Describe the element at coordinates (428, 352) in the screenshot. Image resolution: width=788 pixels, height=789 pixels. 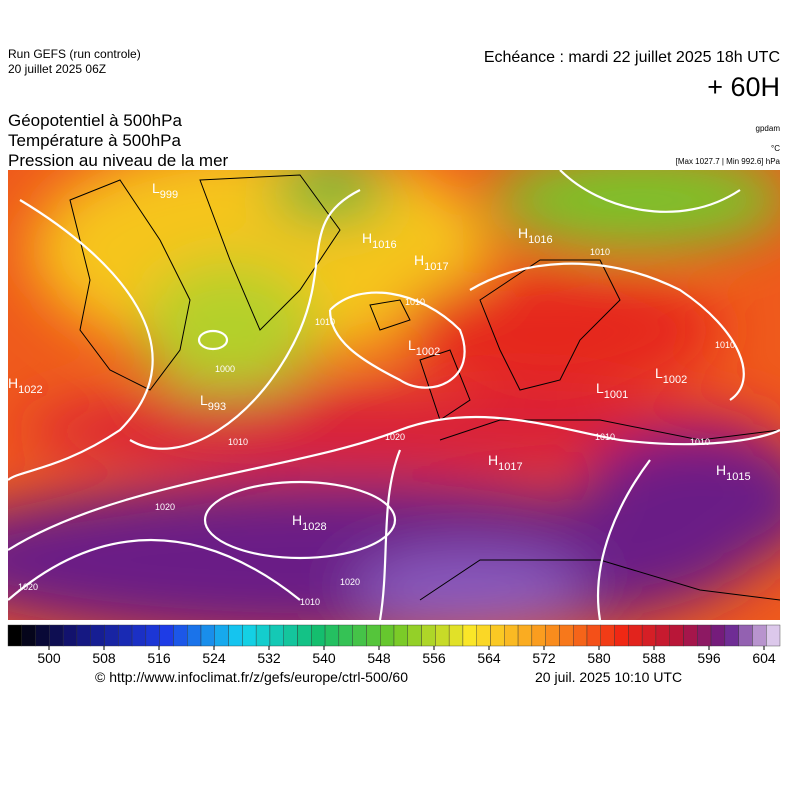
I see `center-value: 1002` at that location.